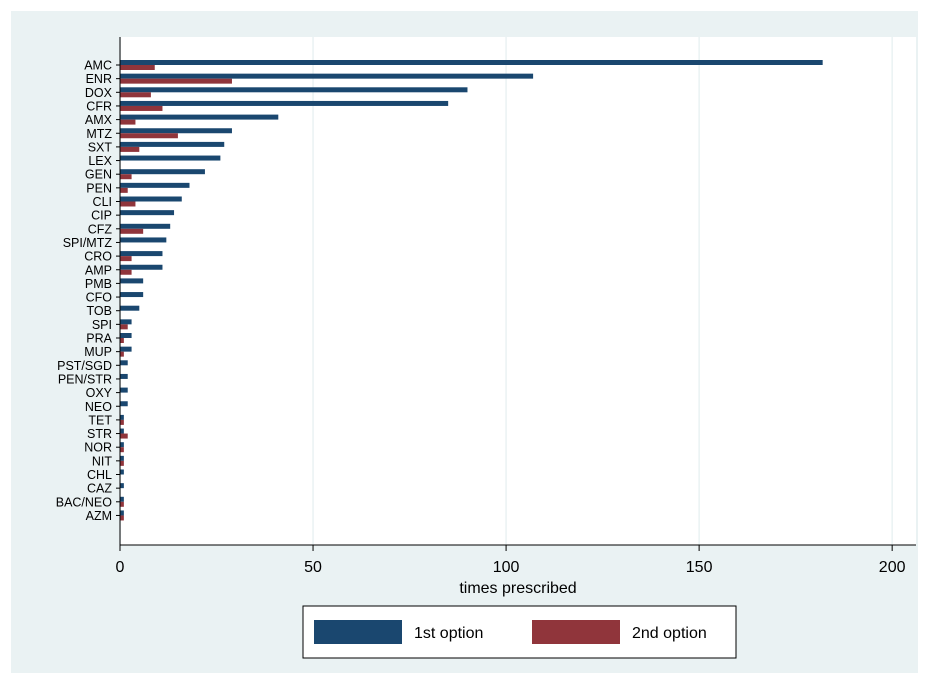 The width and height of the screenshot is (931, 679). Describe the element at coordinates (99, 298) in the screenshot. I see `y-tick-label: CFO` at that location.